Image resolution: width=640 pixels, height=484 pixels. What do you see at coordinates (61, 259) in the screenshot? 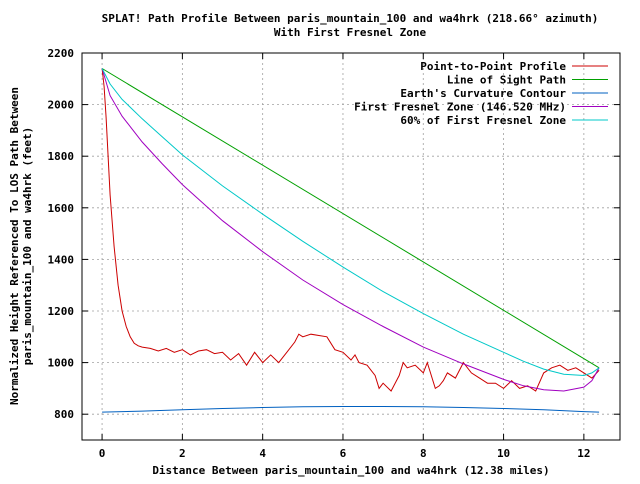
I see `y-tick-label-3: 1400` at bounding box center [61, 259].